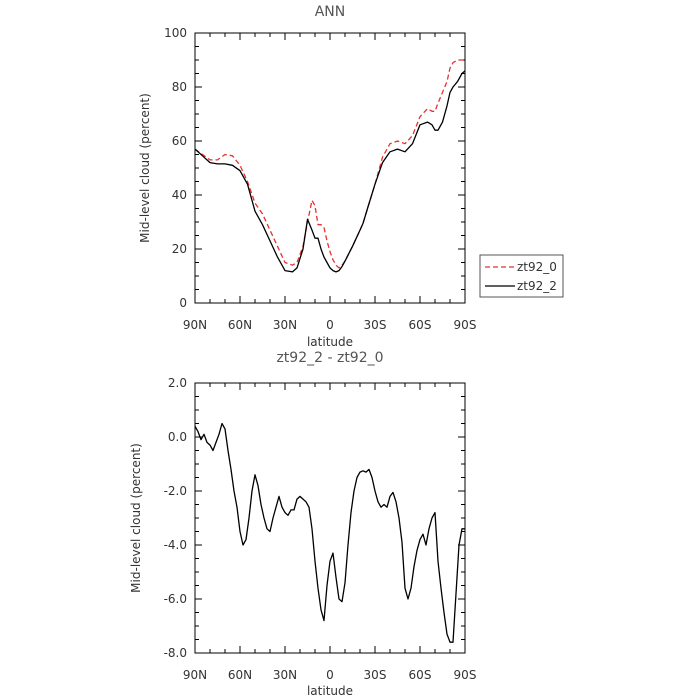 The image size is (700, 700). Describe the element at coordinates (537, 286) in the screenshot. I see `legend-label-zt92-2: zt92_2` at that location.